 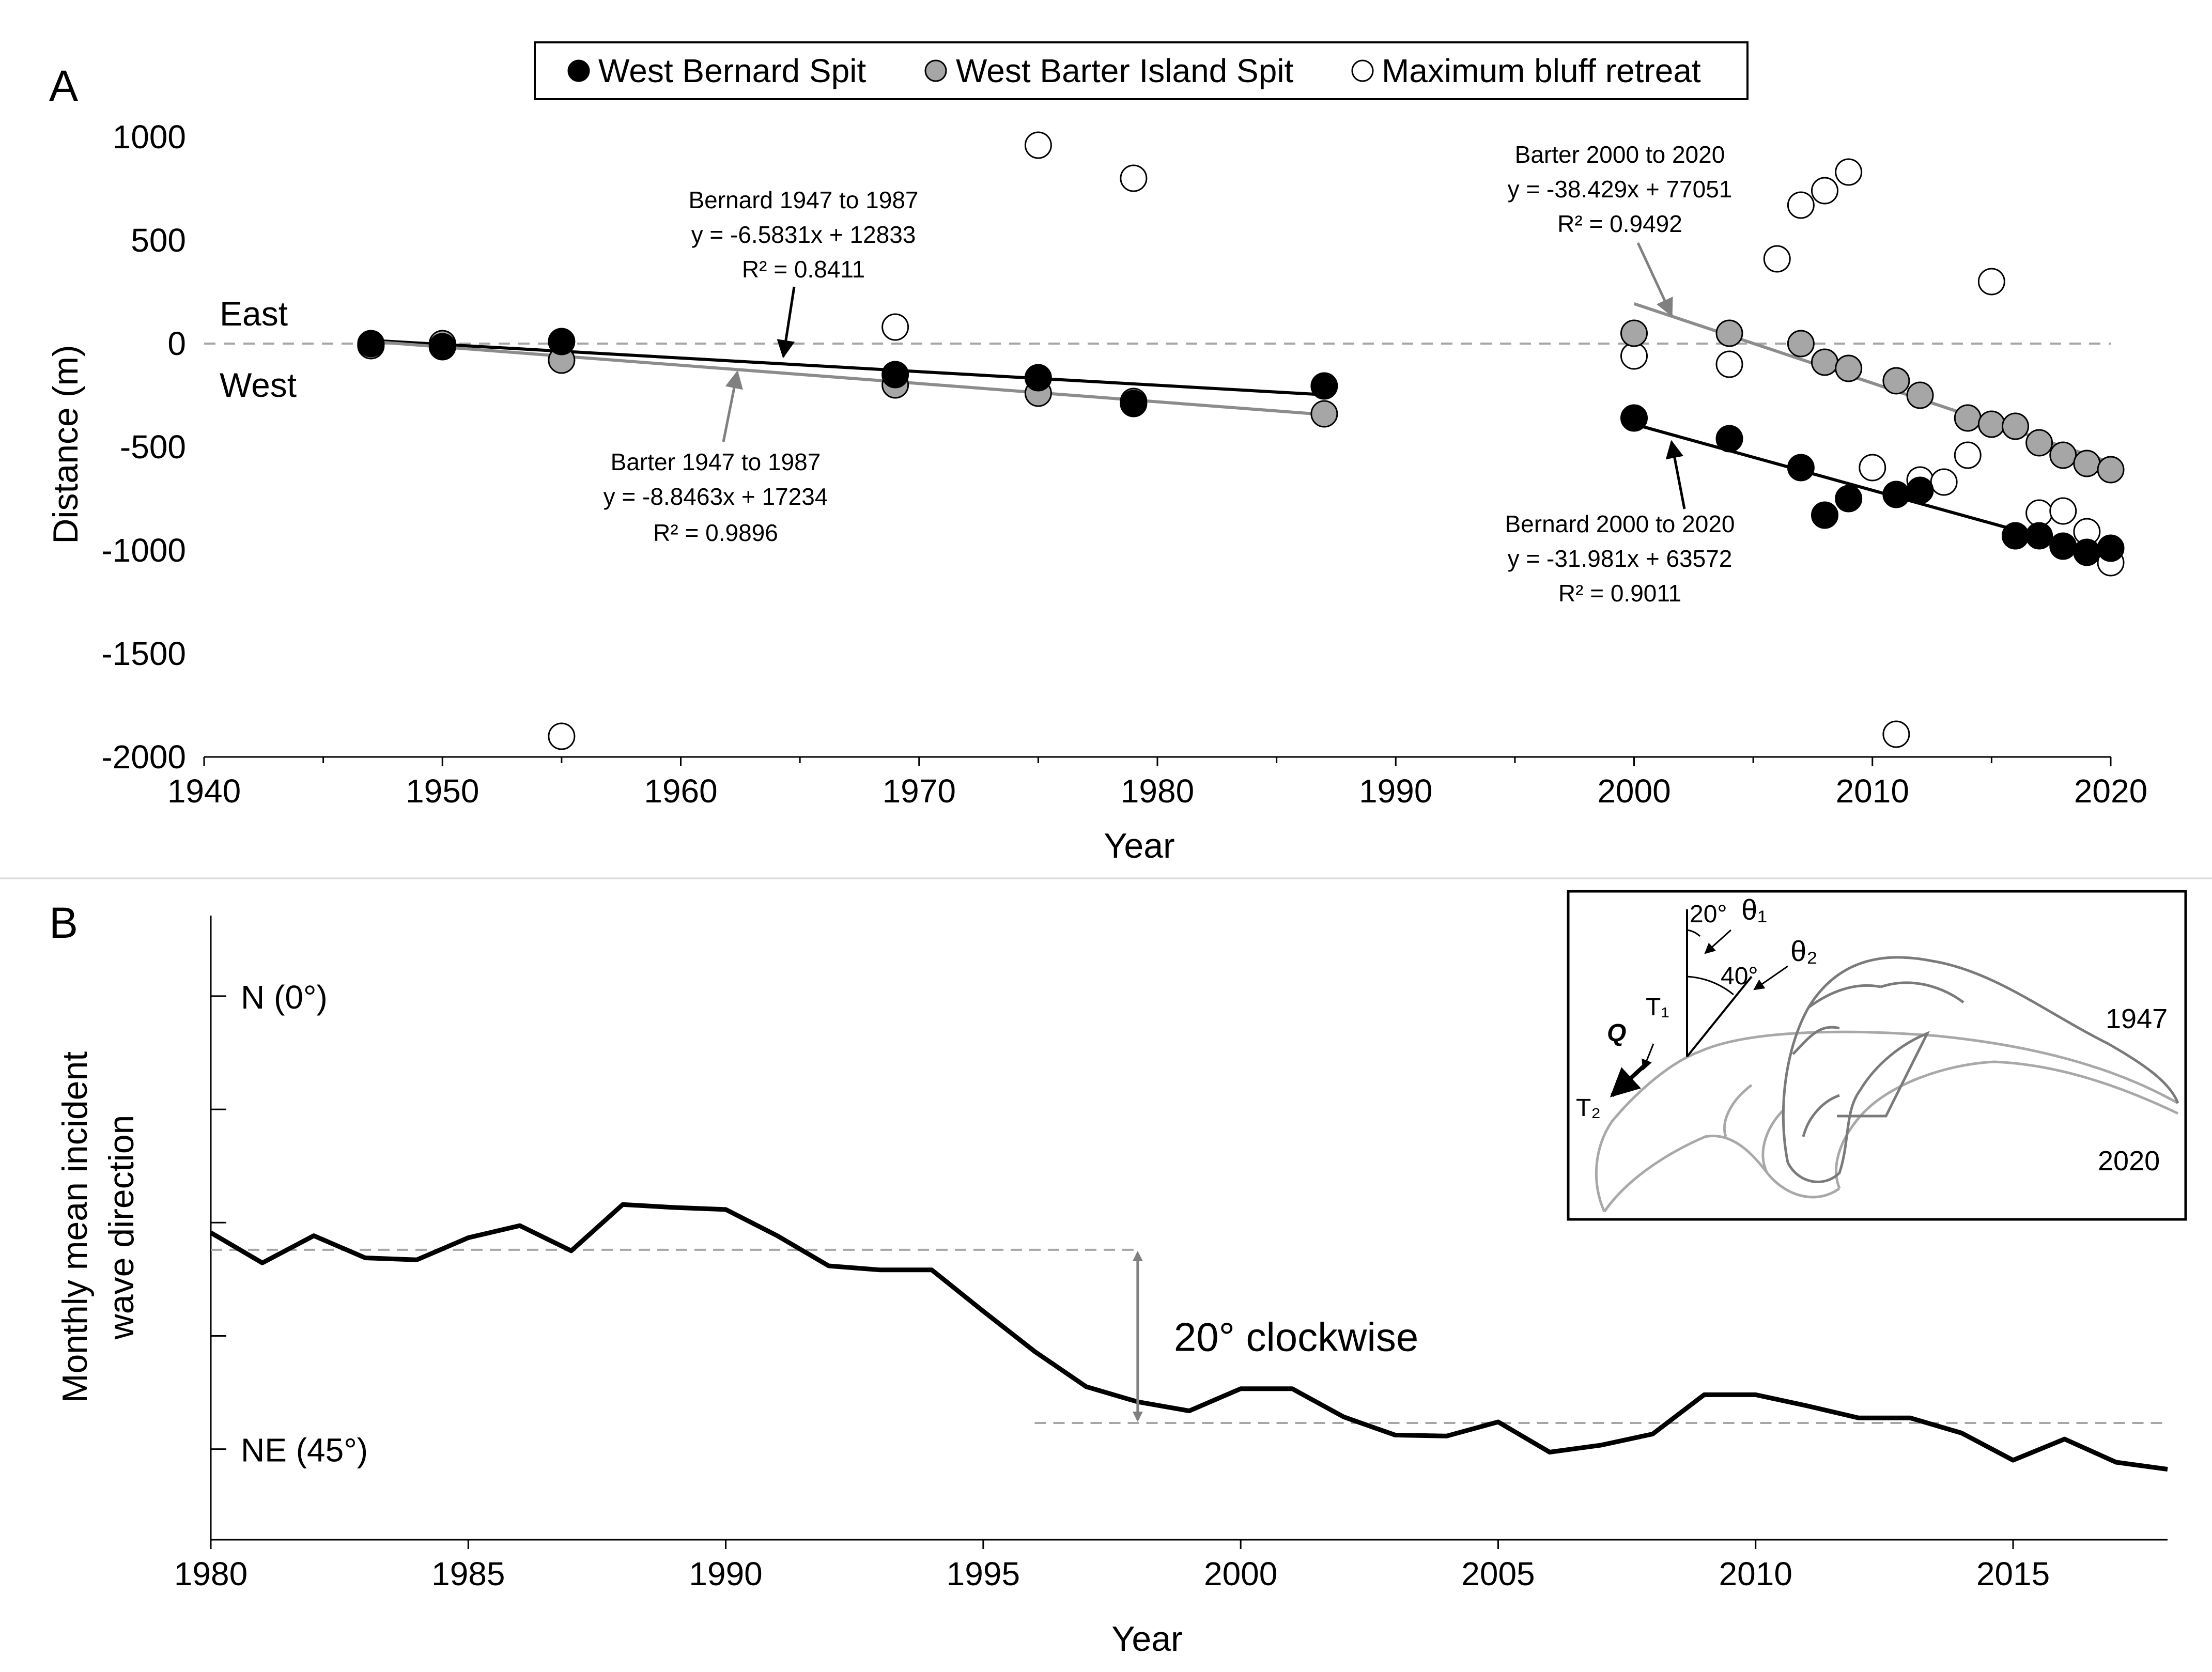 What do you see at coordinates (1620, 189) in the screenshot?
I see `annotation-barter-2000-equation: y = -38.429x + 77051` at bounding box center [1620, 189].